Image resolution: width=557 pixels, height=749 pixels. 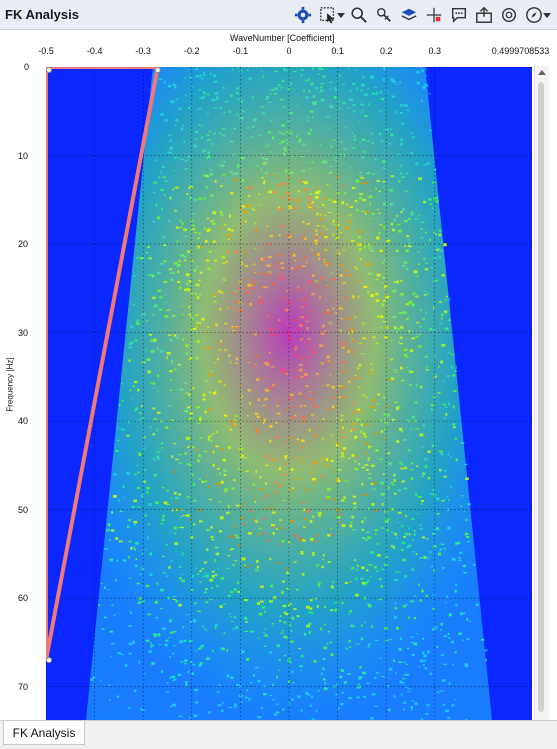 What do you see at coordinates (409, 15) in the screenshot?
I see `layers-icon` at bounding box center [409, 15].